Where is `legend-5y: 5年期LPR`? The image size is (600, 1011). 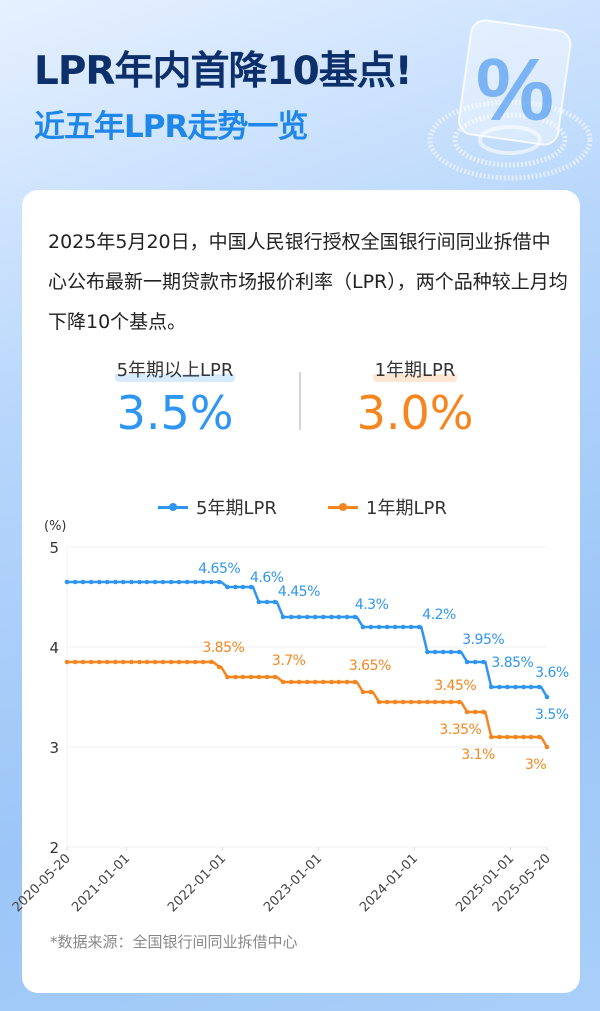 legend-5y: 5年期LPR is located at coordinates (217, 507).